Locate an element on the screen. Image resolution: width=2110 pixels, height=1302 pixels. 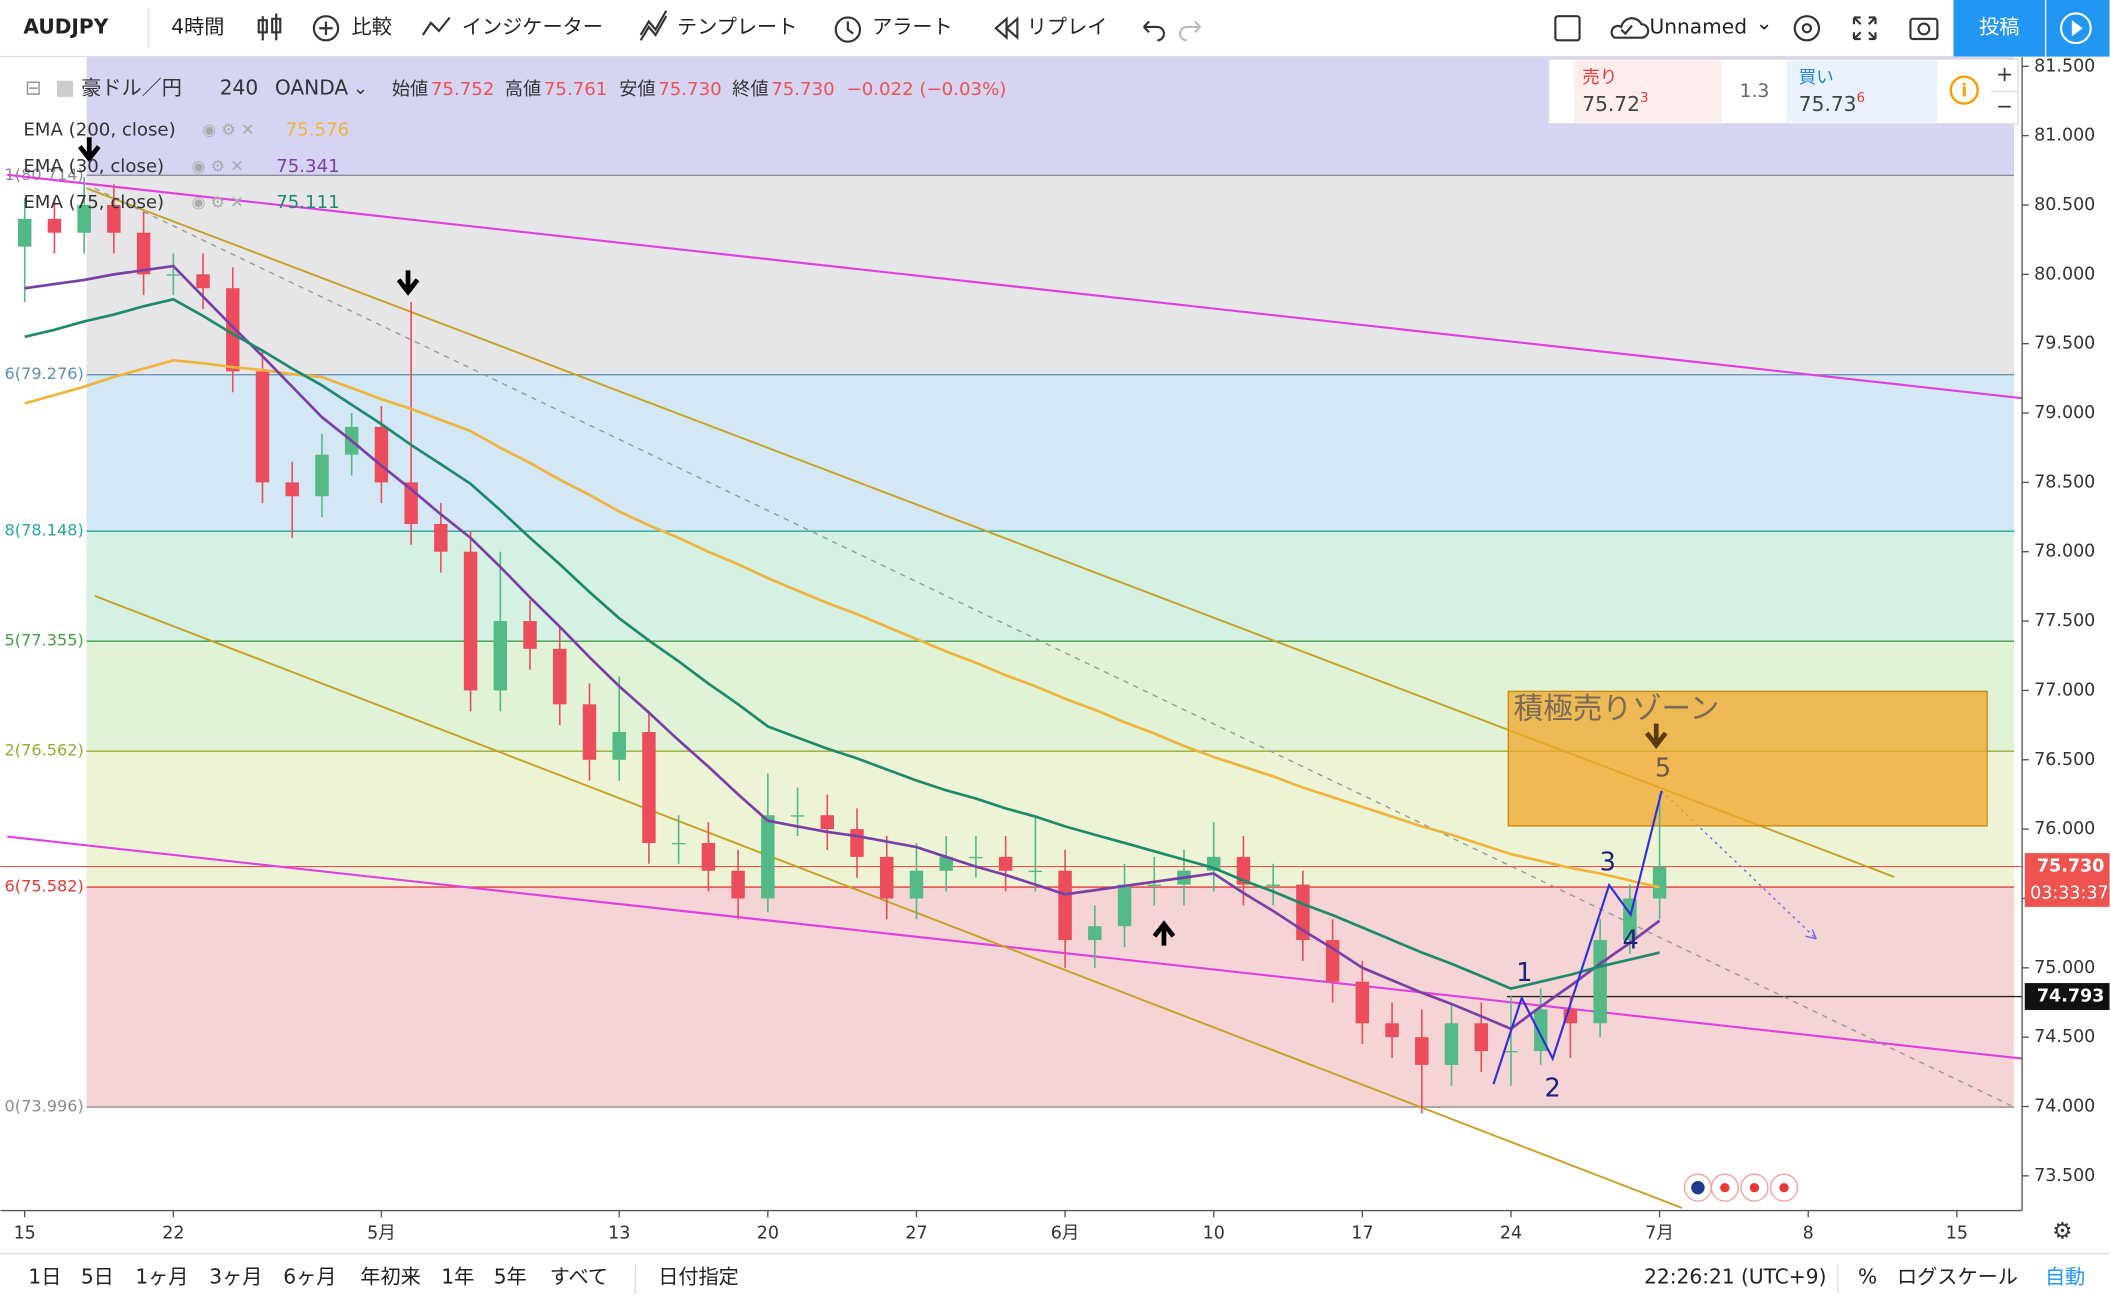
symbol-search: AUDJPY is located at coordinates (65, 27).